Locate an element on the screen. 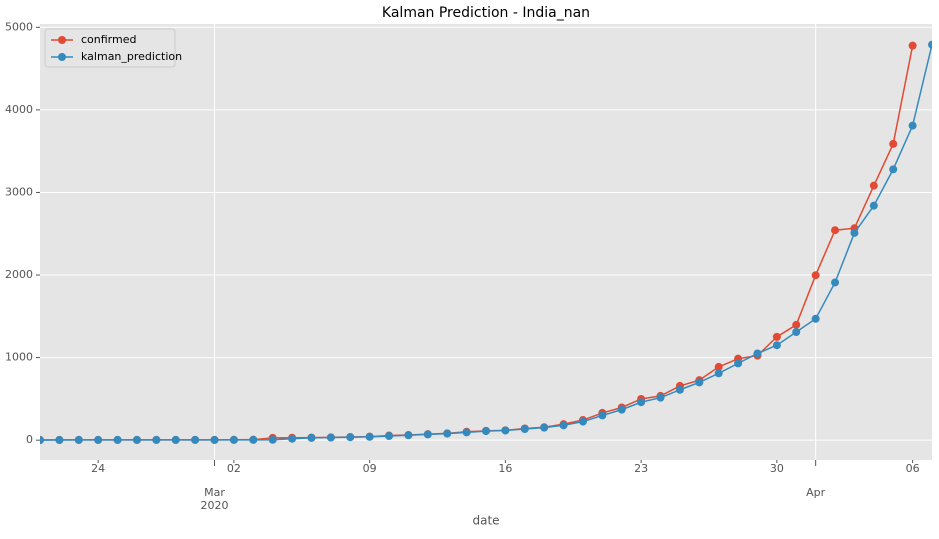 This screenshot has height=539, width=939. x-tick-label: 02 is located at coordinates (234, 468).